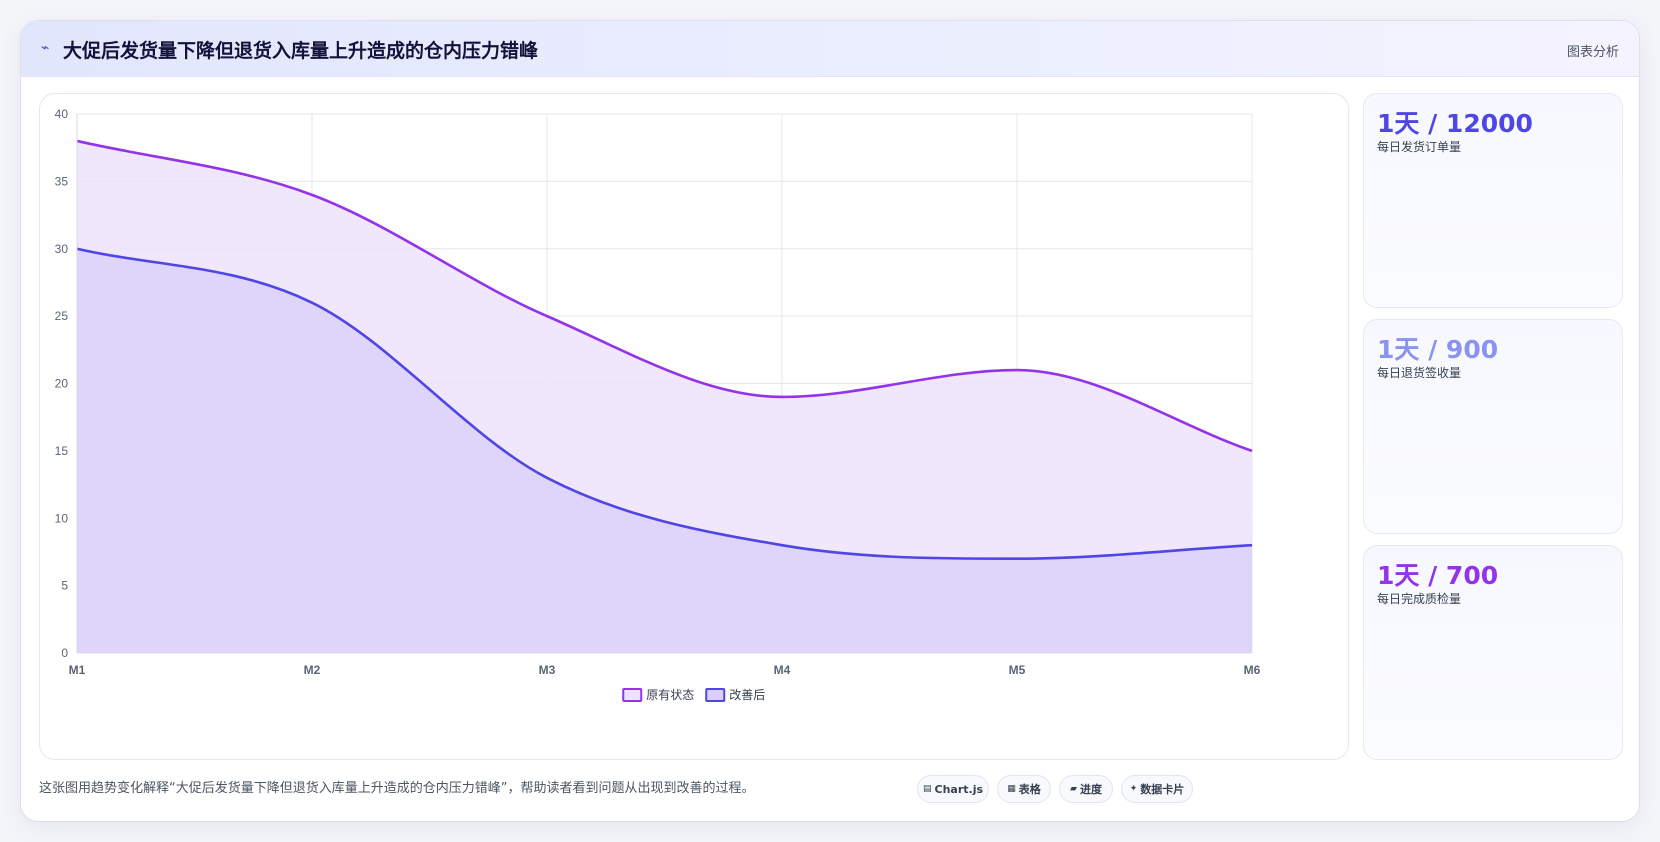  What do you see at coordinates (1011, 789) in the screenshot?
I see `table-icon: ▦` at bounding box center [1011, 789].